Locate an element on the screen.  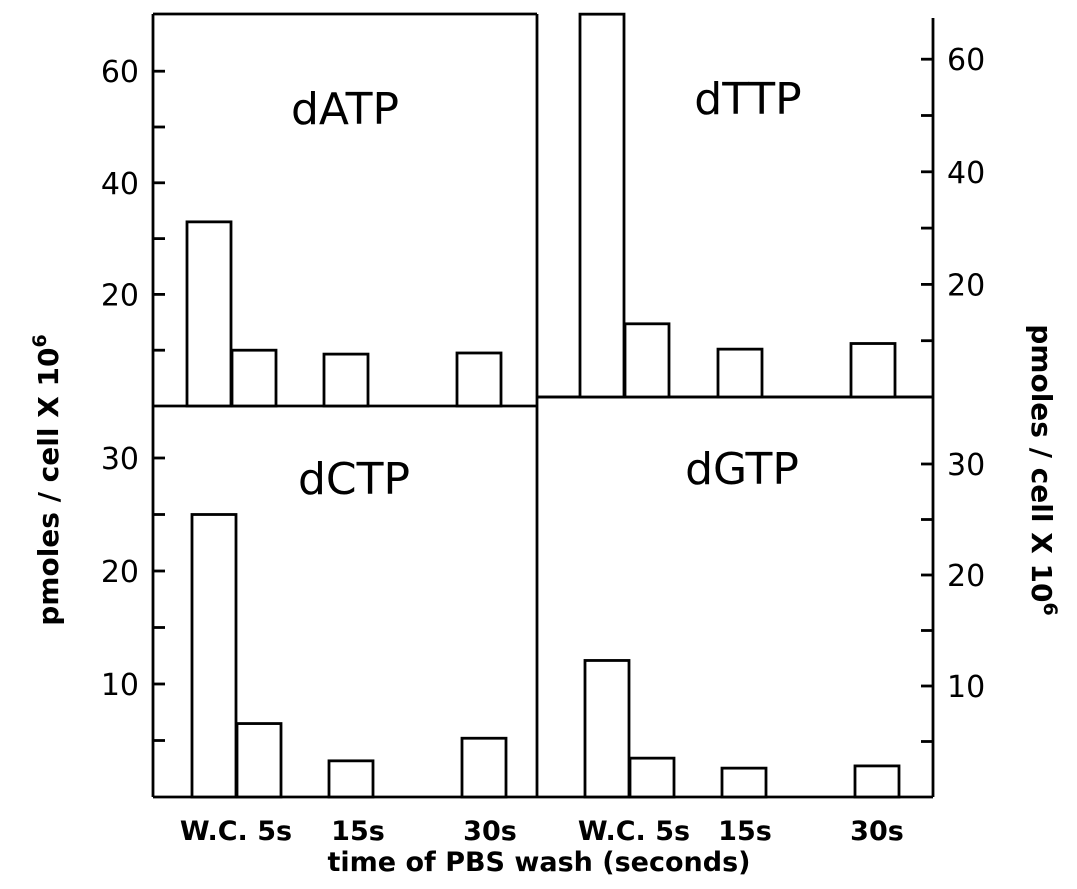
y-tick-label-dCTP-10: 10 is located at coordinates (120, 685).